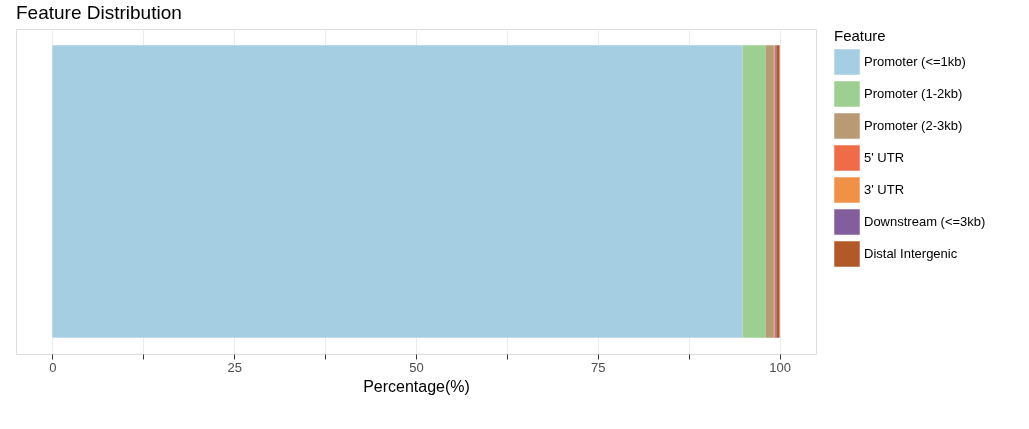  What do you see at coordinates (925, 221) in the screenshot?
I see `legend-label: Downstream (<=3kb)` at bounding box center [925, 221].